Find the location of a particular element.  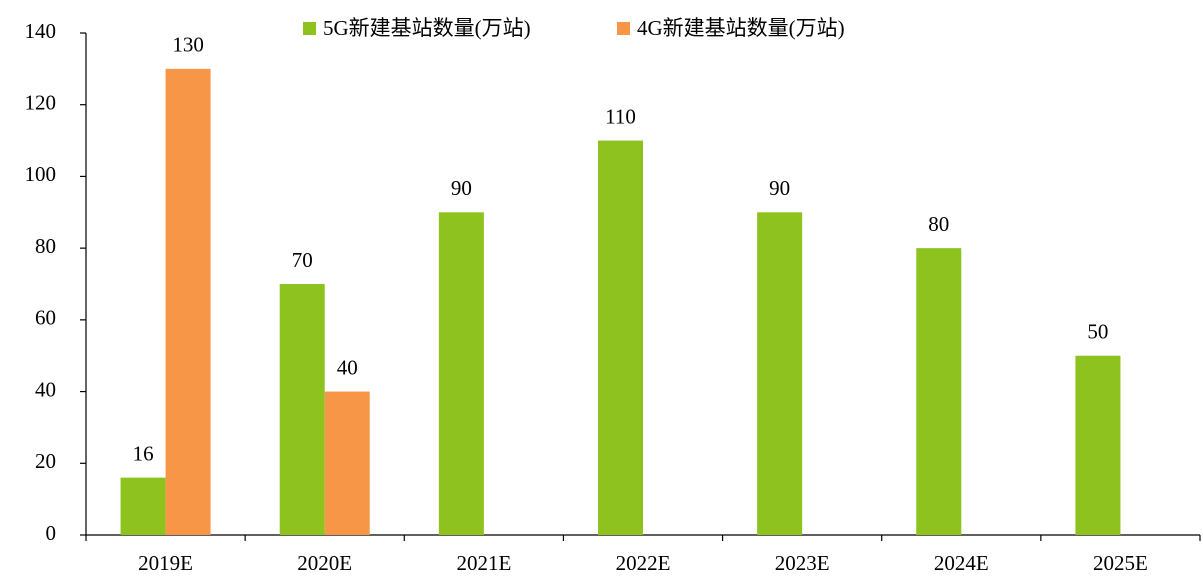

y-tick-label: 100 is located at coordinates (41, 174).